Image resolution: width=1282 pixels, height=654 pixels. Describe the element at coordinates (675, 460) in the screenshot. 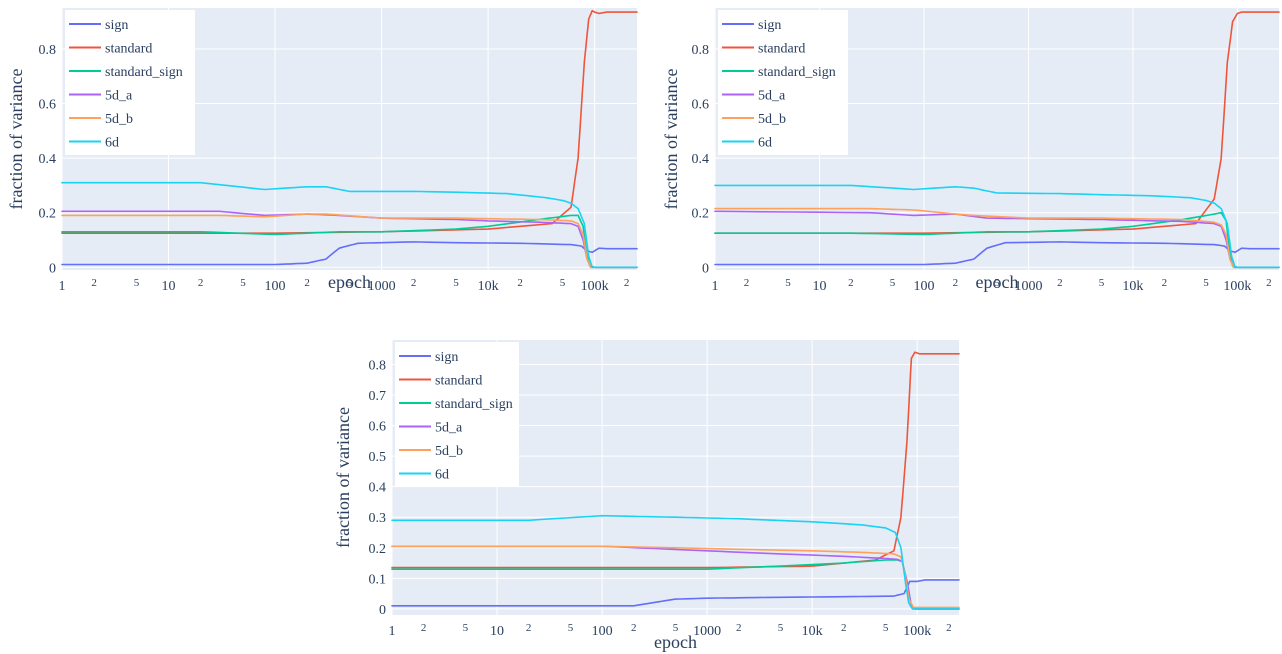

I see `series-line-standard` at that location.